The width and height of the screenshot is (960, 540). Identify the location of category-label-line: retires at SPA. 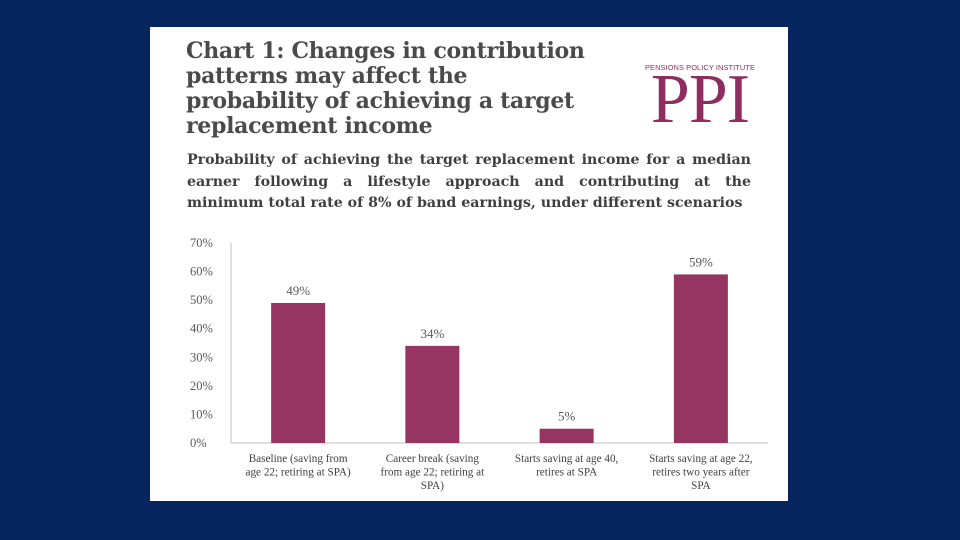
(566, 473).